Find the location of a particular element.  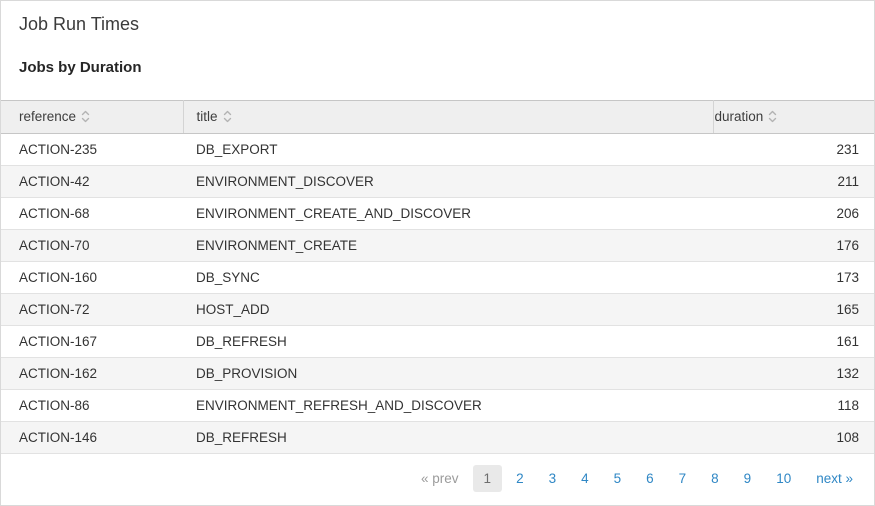

pagination-page: 7 is located at coordinates (682, 478).